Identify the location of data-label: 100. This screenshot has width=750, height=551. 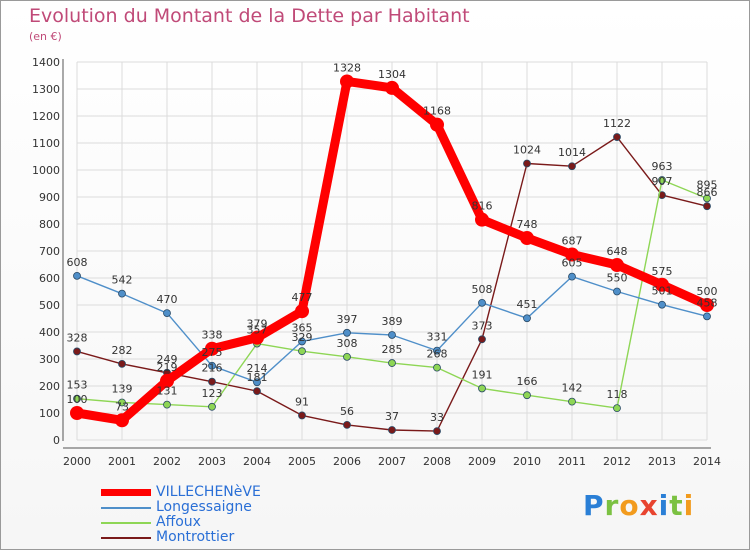
(77, 399).